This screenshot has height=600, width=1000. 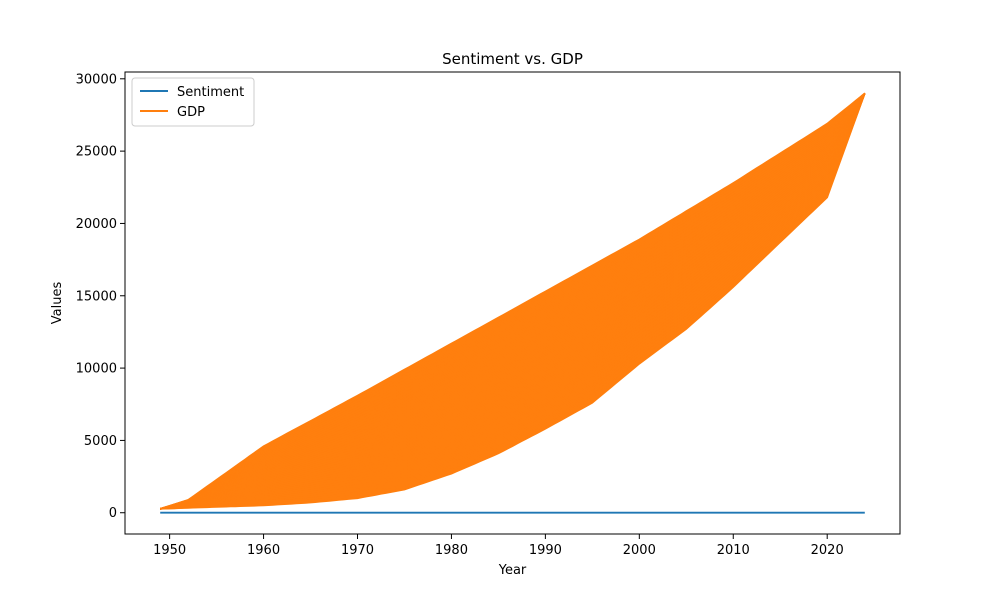 What do you see at coordinates (545, 550) in the screenshot?
I see `x-tick-label: 1990` at bounding box center [545, 550].